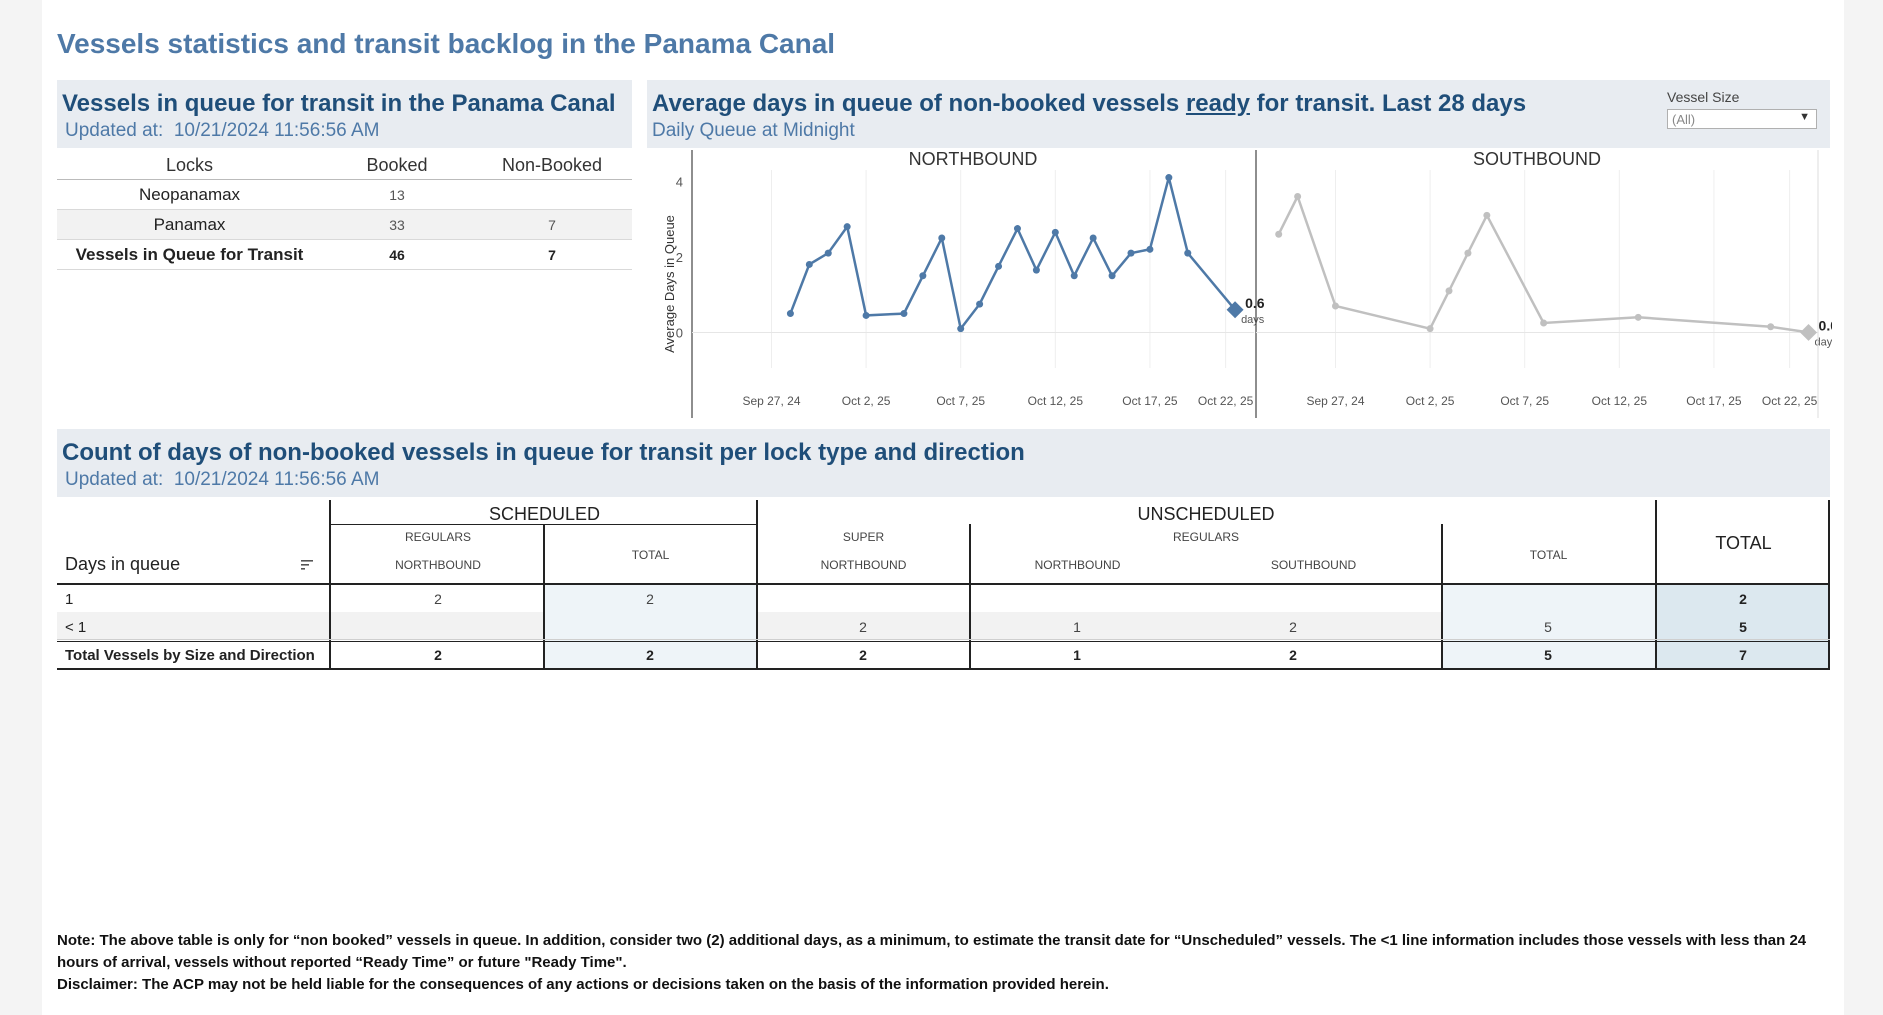 The image size is (1883, 1015). What do you see at coordinates (552, 225) in the screenshot?
I see `non-booked-count: 7` at bounding box center [552, 225].